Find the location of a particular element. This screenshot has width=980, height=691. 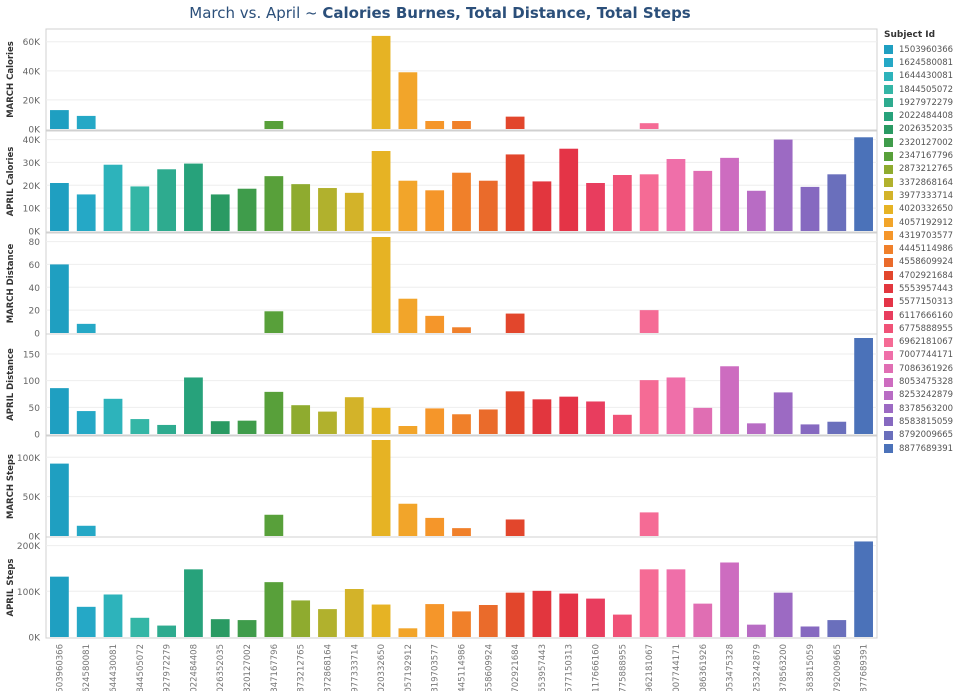

y-tick-label: 100K is located at coordinates (29, 593).